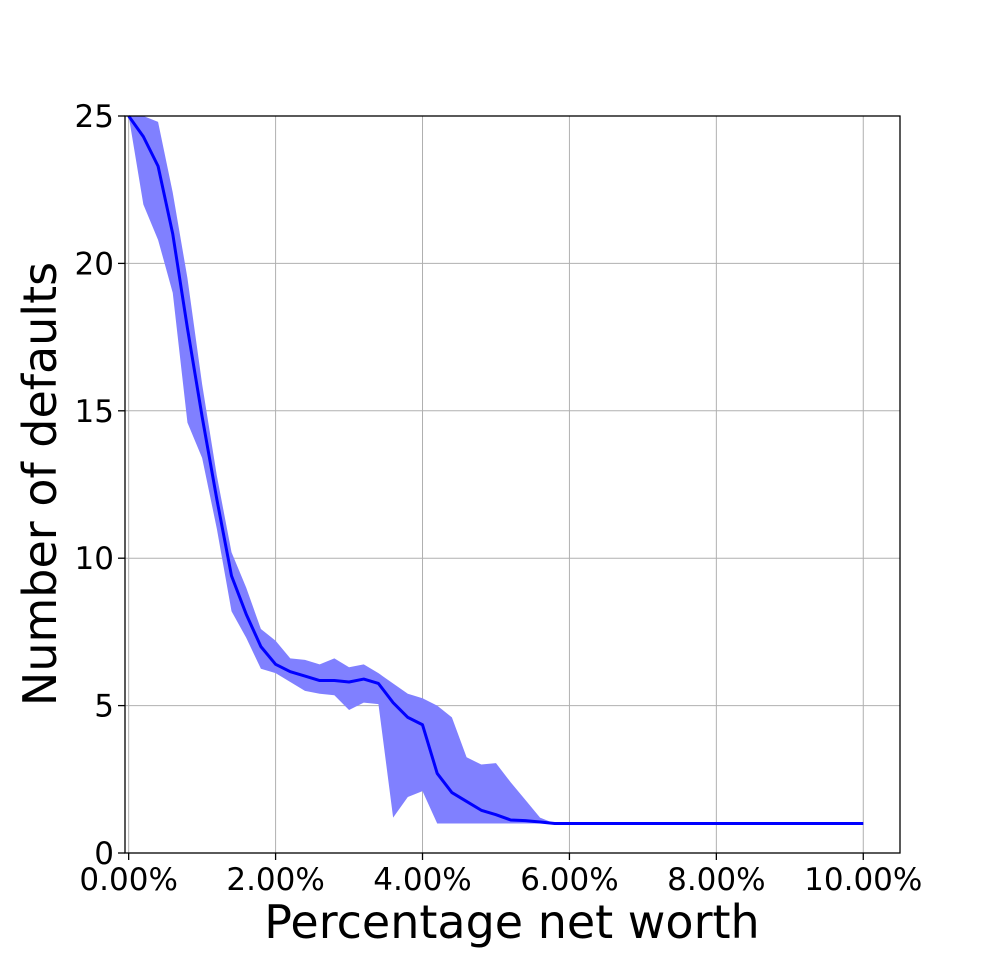 The width and height of the screenshot is (1000, 958). I want to click on y-tick-label: 20, so click(94, 264).